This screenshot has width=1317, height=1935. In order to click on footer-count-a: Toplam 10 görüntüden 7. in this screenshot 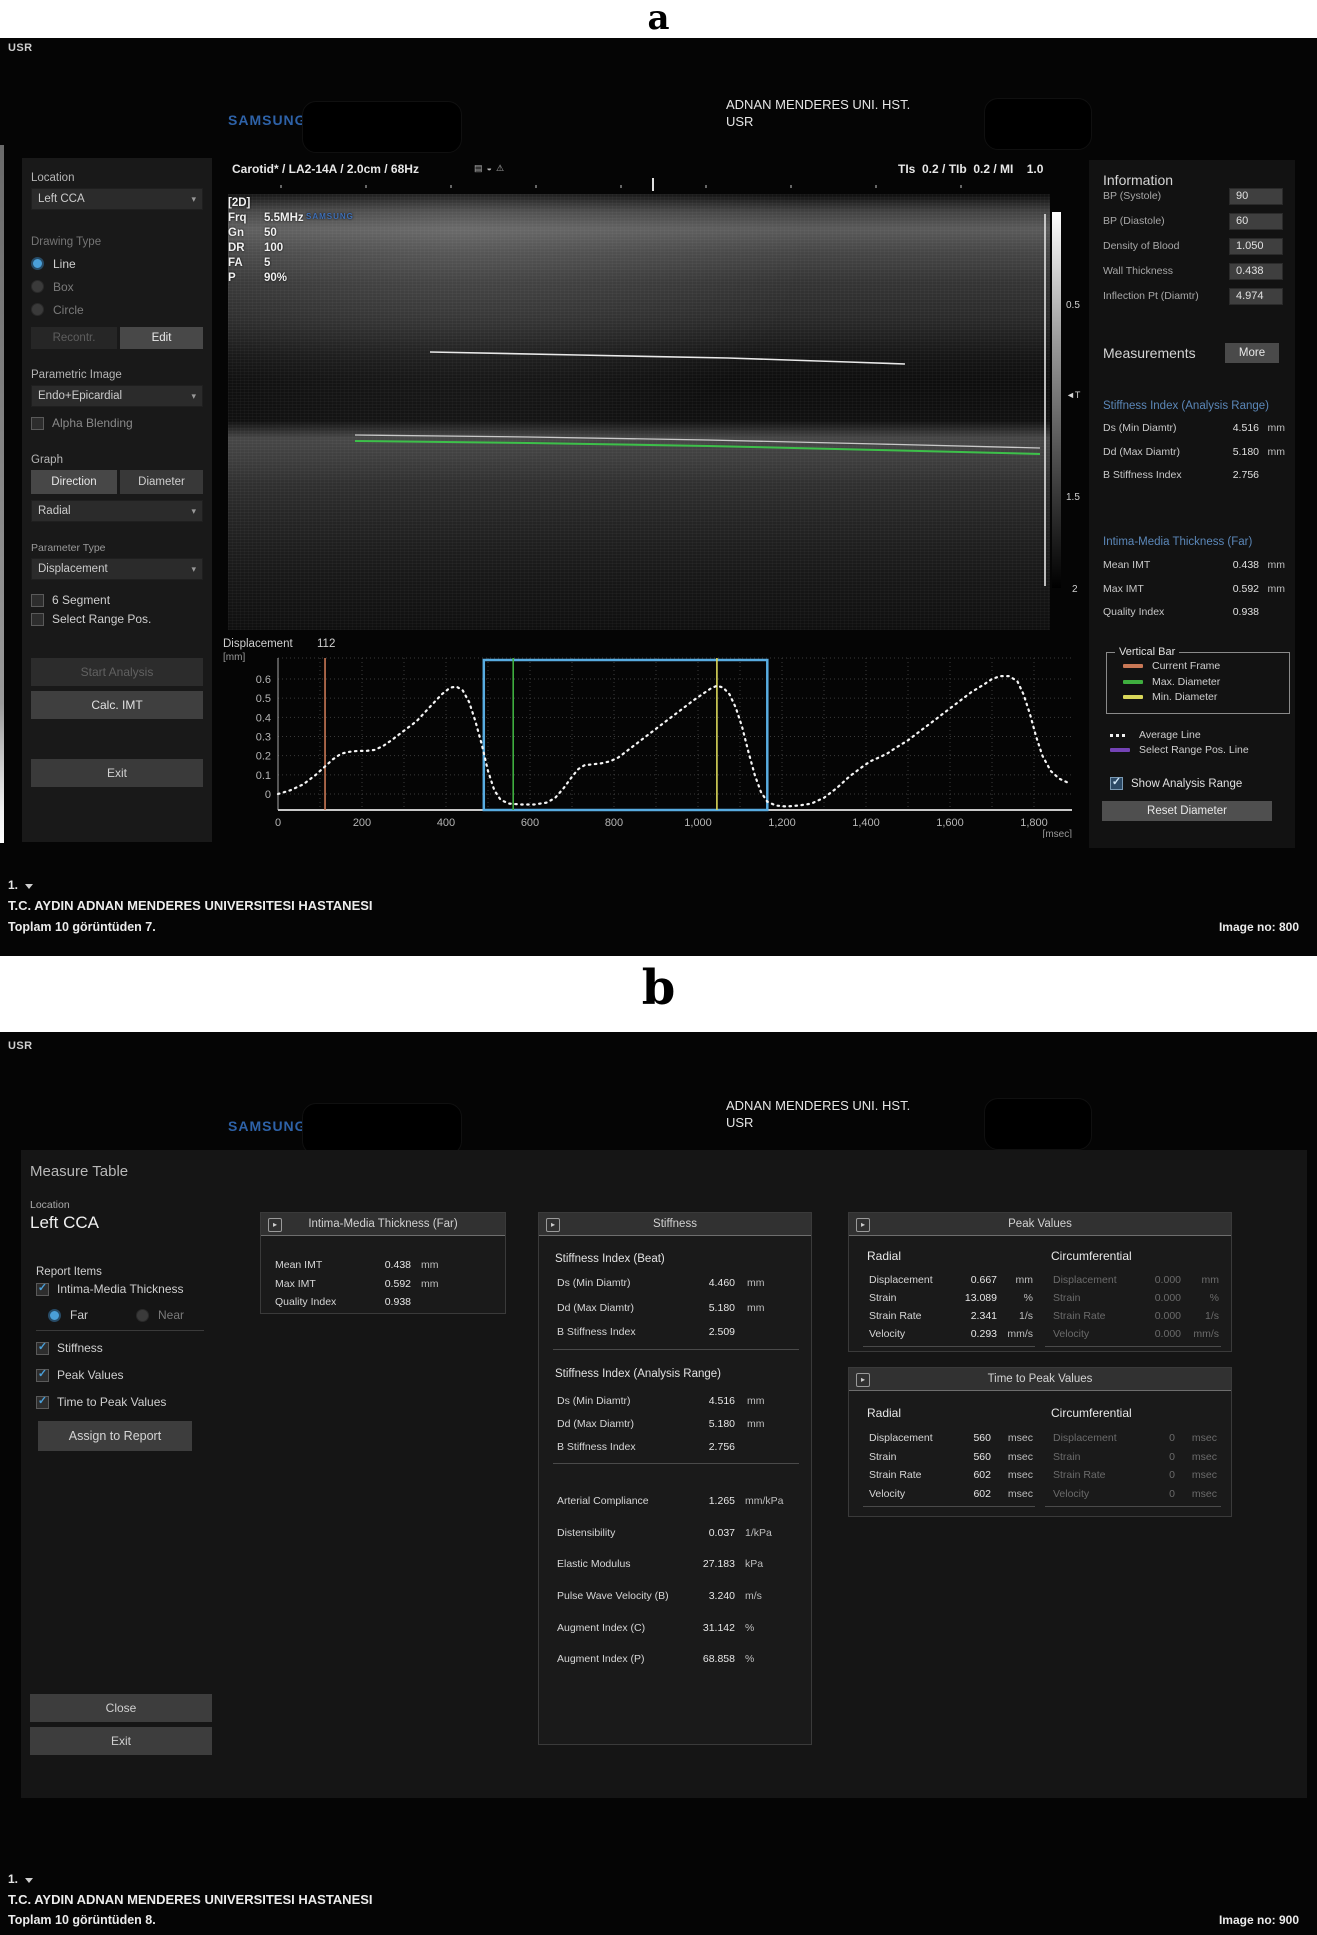, I will do `click(82, 927)`.